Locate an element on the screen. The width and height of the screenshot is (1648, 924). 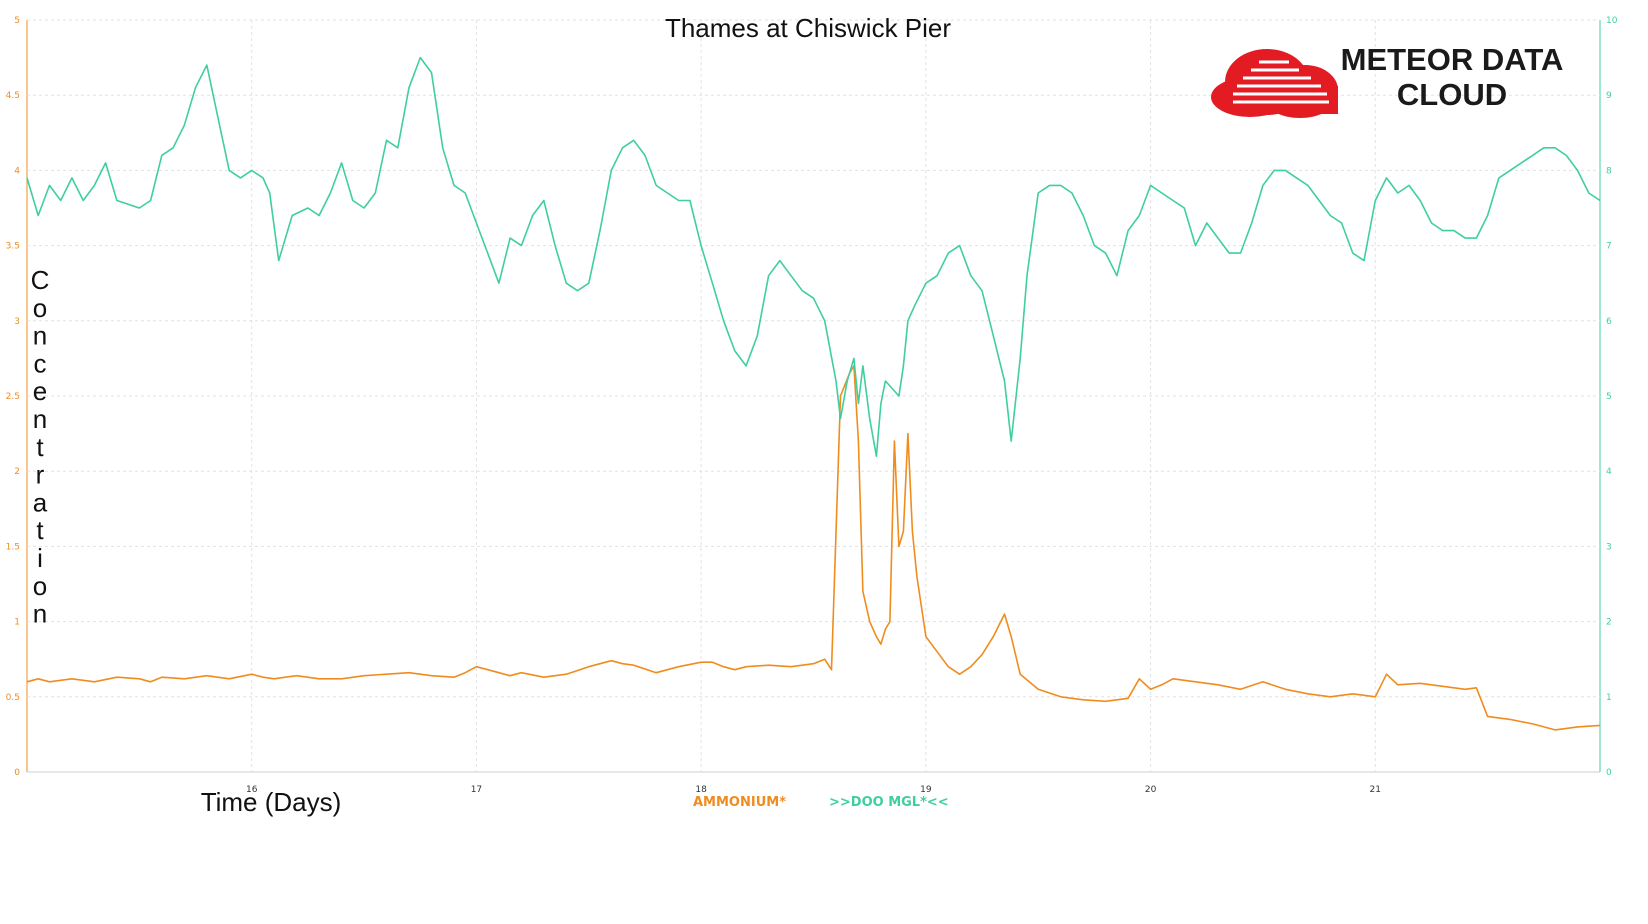
y-right-tick-label: 9 is located at coordinates (1609, 96).